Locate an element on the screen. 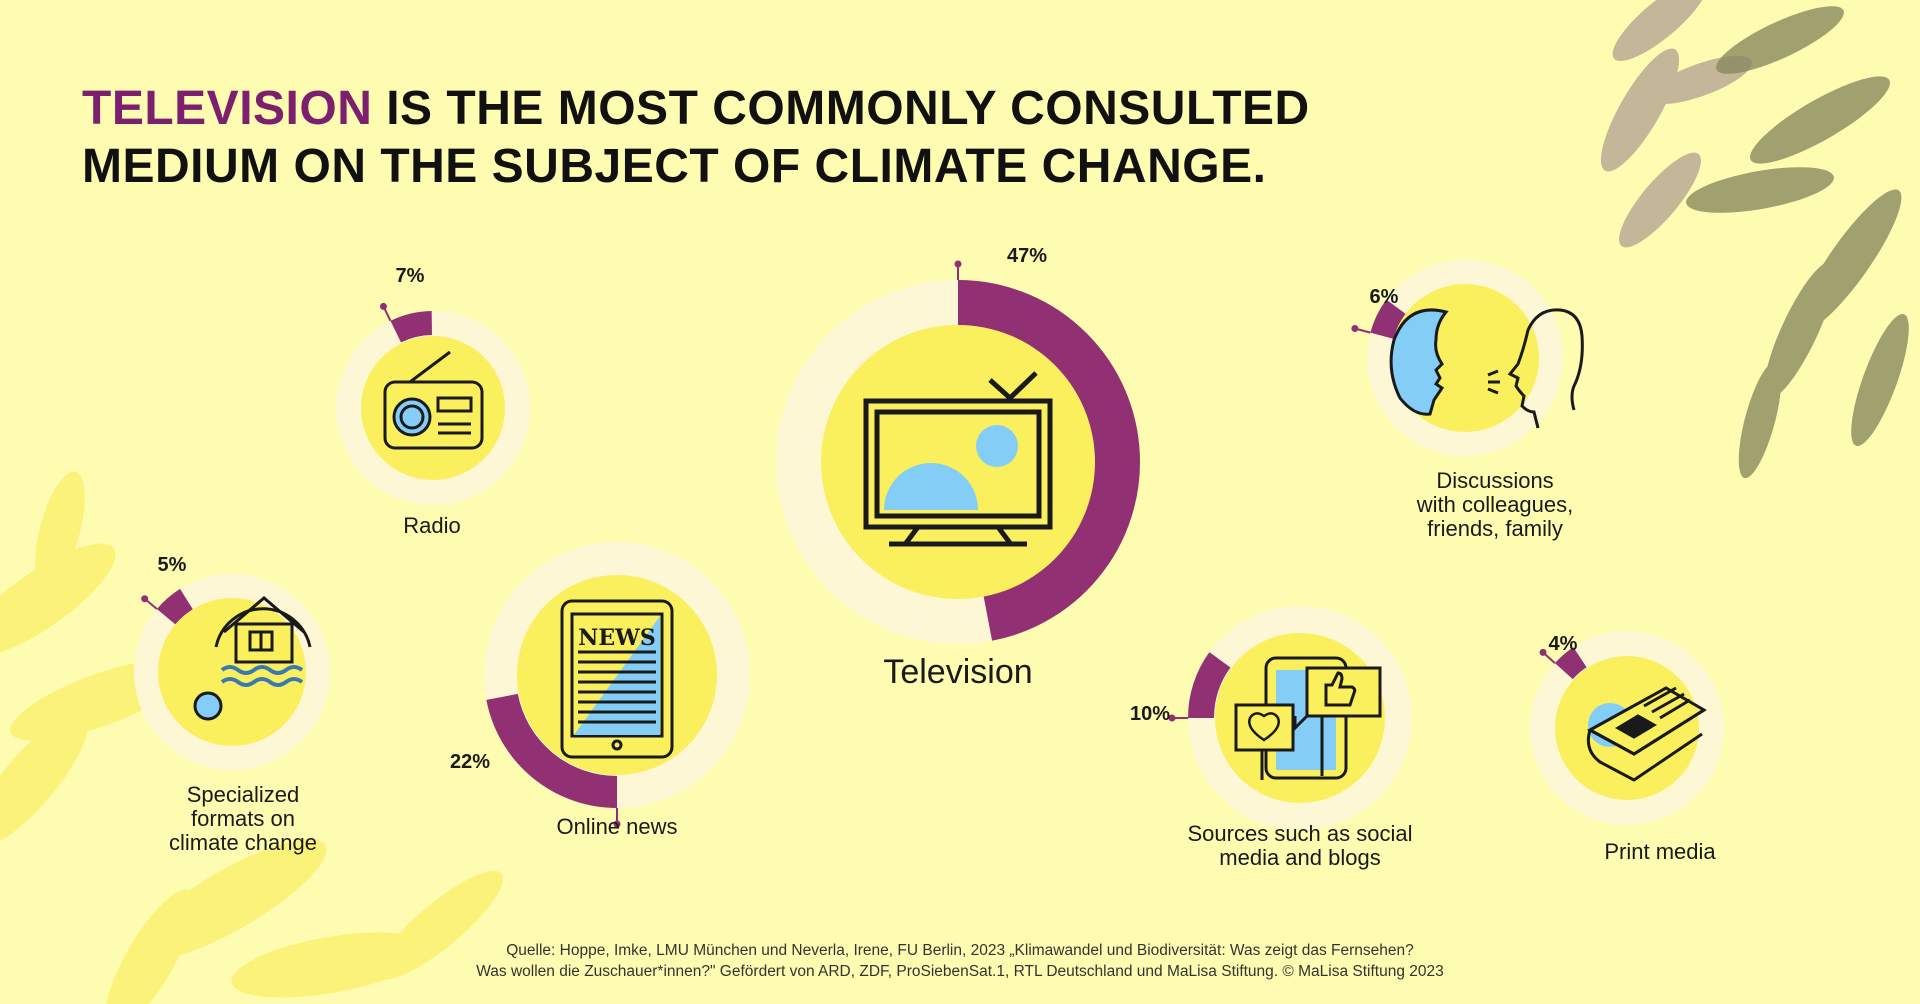 This screenshot has width=1920, height=1004. leader-dot-radio is located at coordinates (383, 306).